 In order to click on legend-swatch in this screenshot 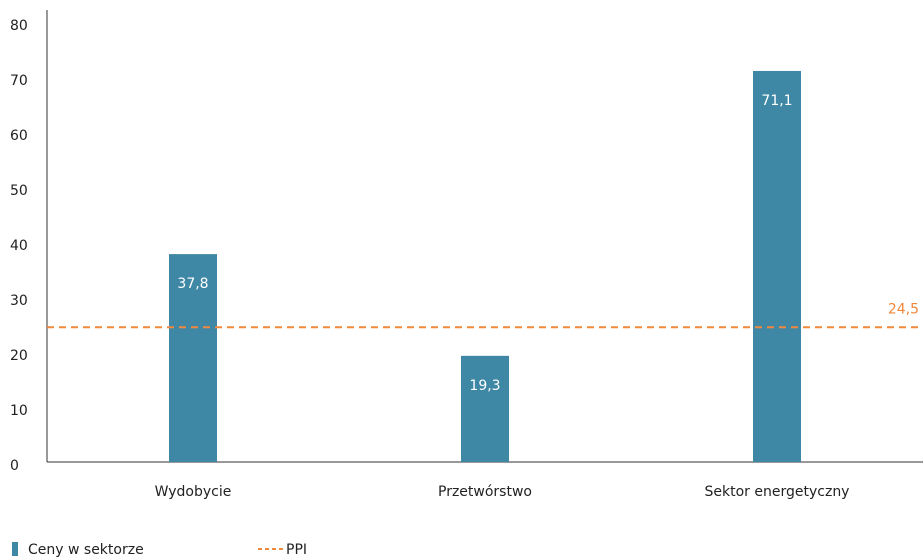, I will do `click(15, 549)`.